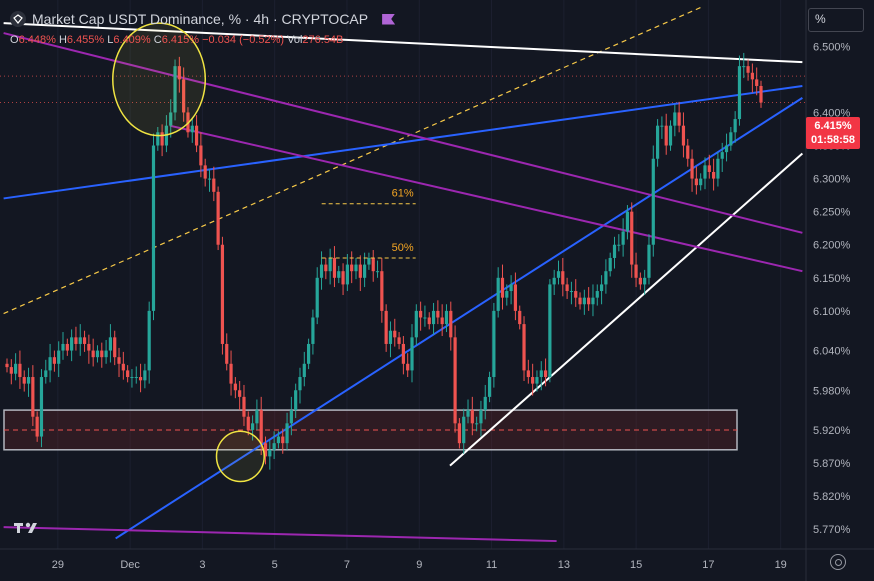 The width and height of the screenshot is (874, 581). Describe the element at coordinates (781, 565) in the screenshot. I see `x-tick-label: 19` at that location.